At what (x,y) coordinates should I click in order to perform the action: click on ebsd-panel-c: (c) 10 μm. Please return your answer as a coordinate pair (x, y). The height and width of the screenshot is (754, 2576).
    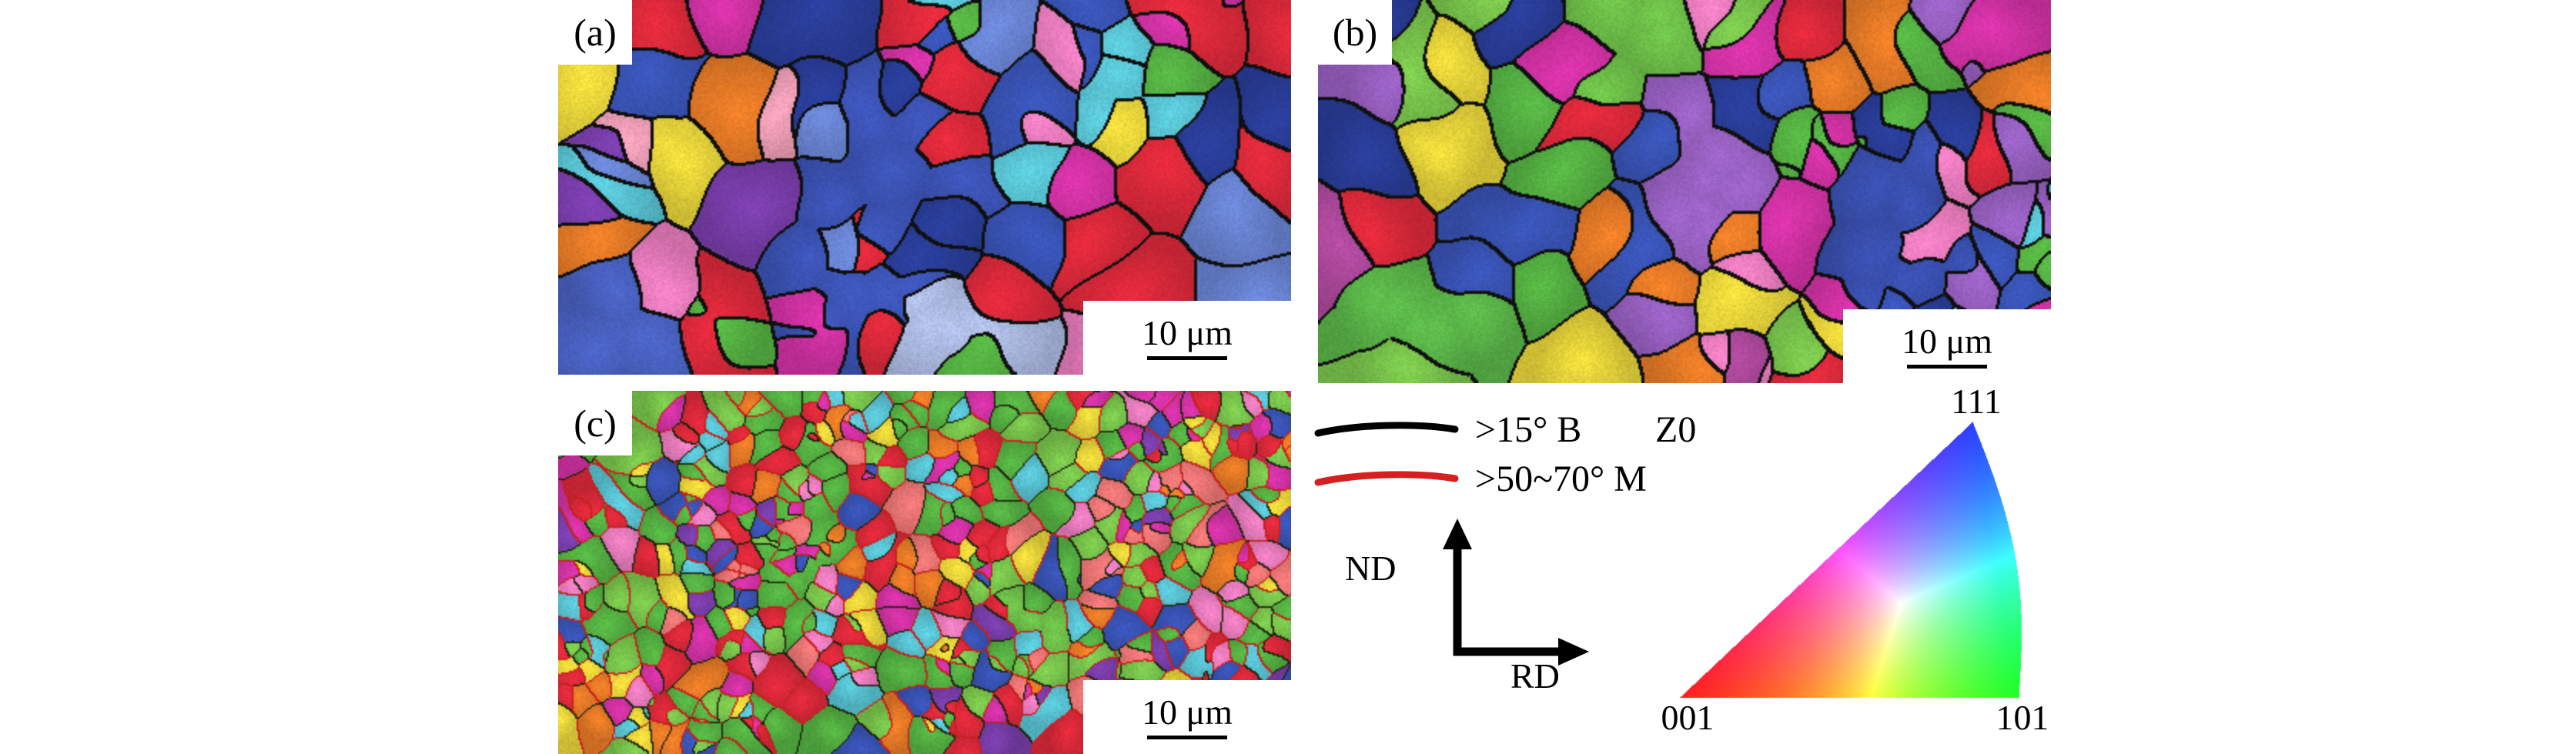
    Looking at the image, I should click on (925, 572).